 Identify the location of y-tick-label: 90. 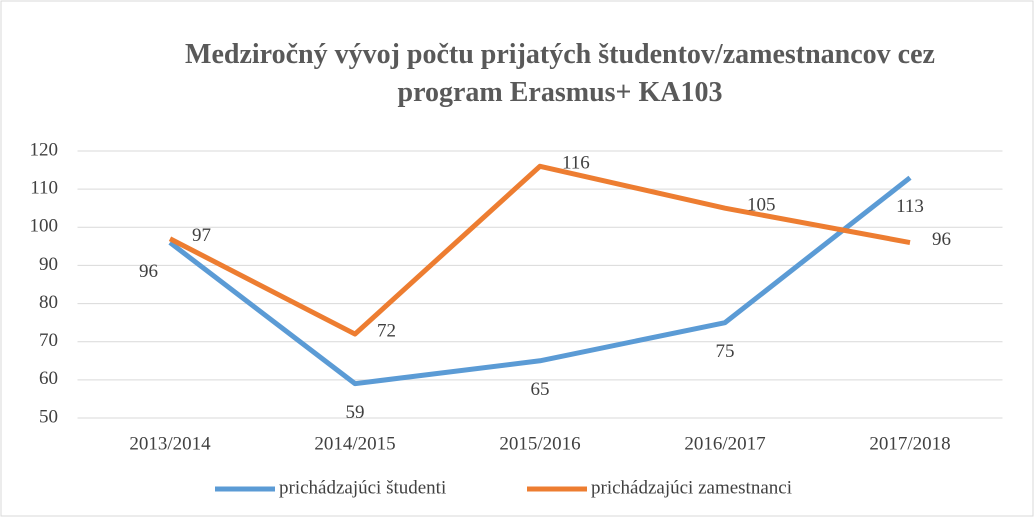
(48, 264).